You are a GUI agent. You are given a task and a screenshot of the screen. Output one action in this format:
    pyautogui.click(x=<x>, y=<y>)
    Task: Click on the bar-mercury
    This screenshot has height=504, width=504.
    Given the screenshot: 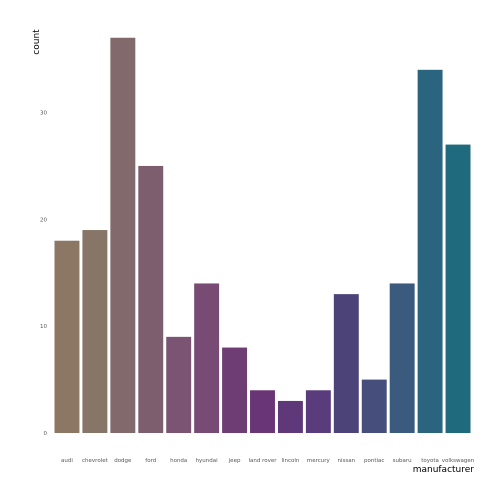 What is the action you would take?
    pyautogui.click(x=318, y=411)
    